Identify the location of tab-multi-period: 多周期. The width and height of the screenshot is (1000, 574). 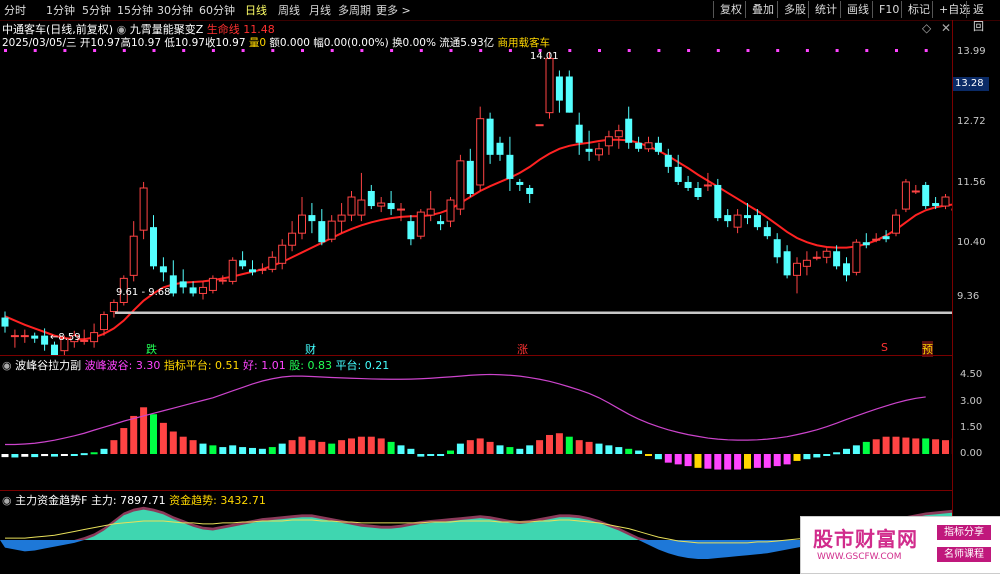
(354, 10).